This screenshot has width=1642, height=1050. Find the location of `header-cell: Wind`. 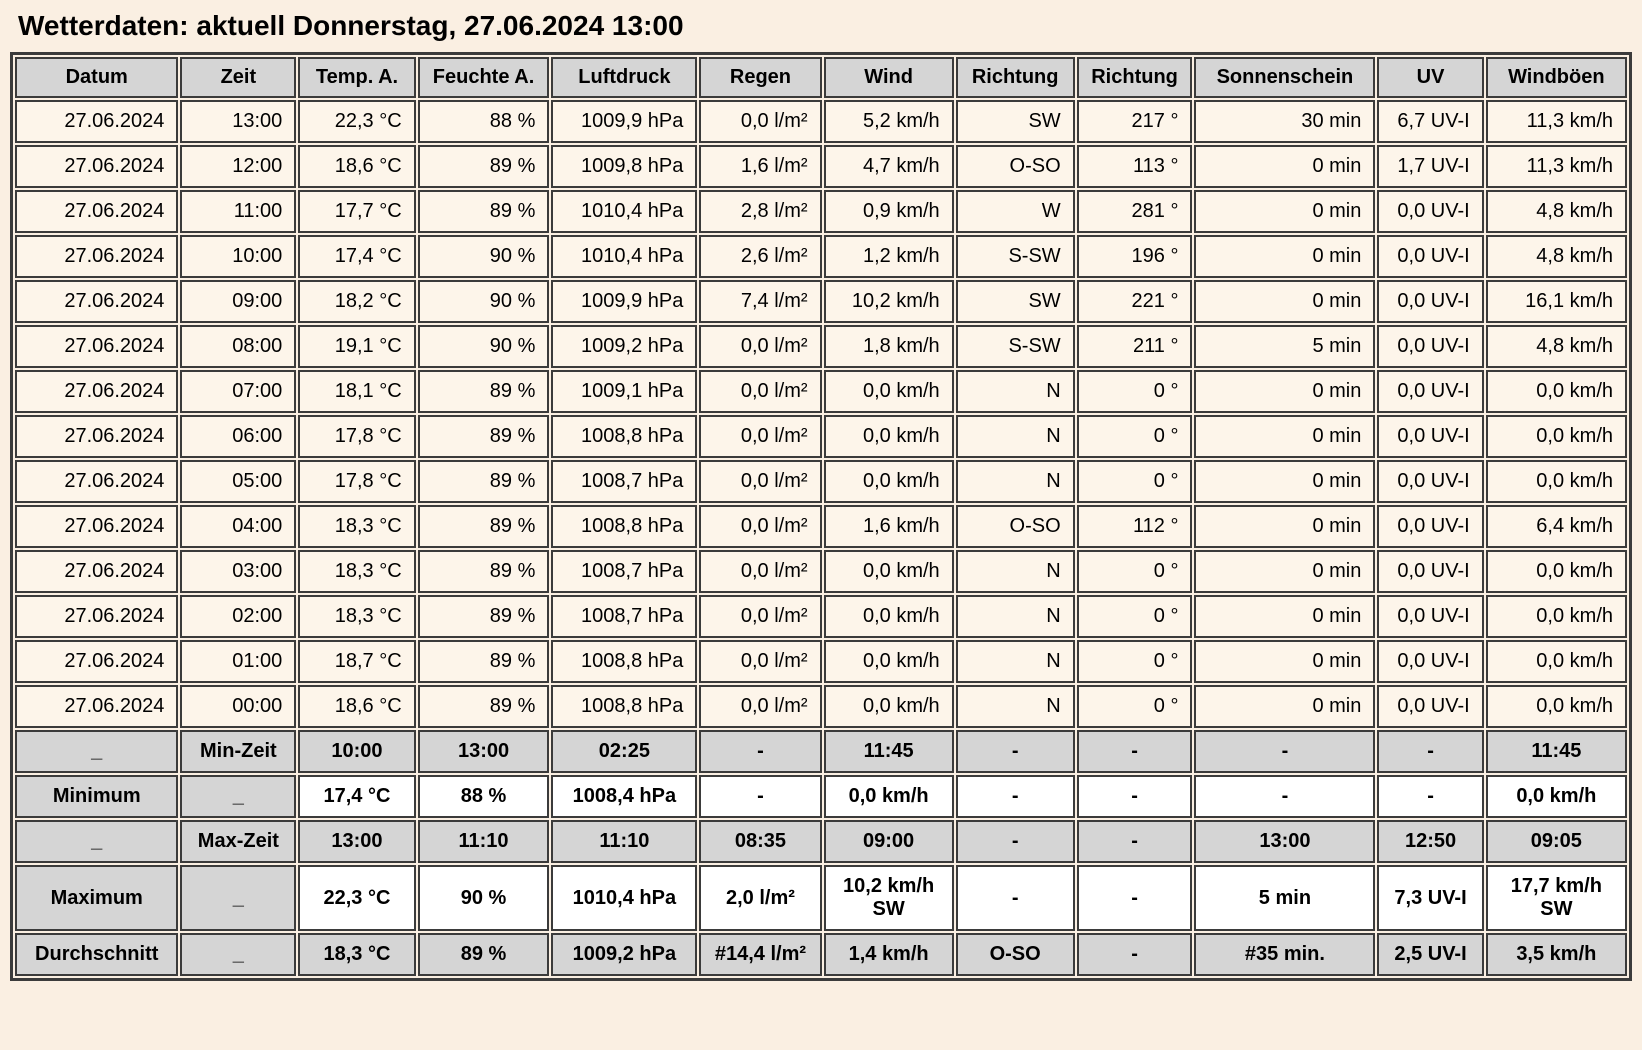

header-cell: Wind is located at coordinates (888, 77).